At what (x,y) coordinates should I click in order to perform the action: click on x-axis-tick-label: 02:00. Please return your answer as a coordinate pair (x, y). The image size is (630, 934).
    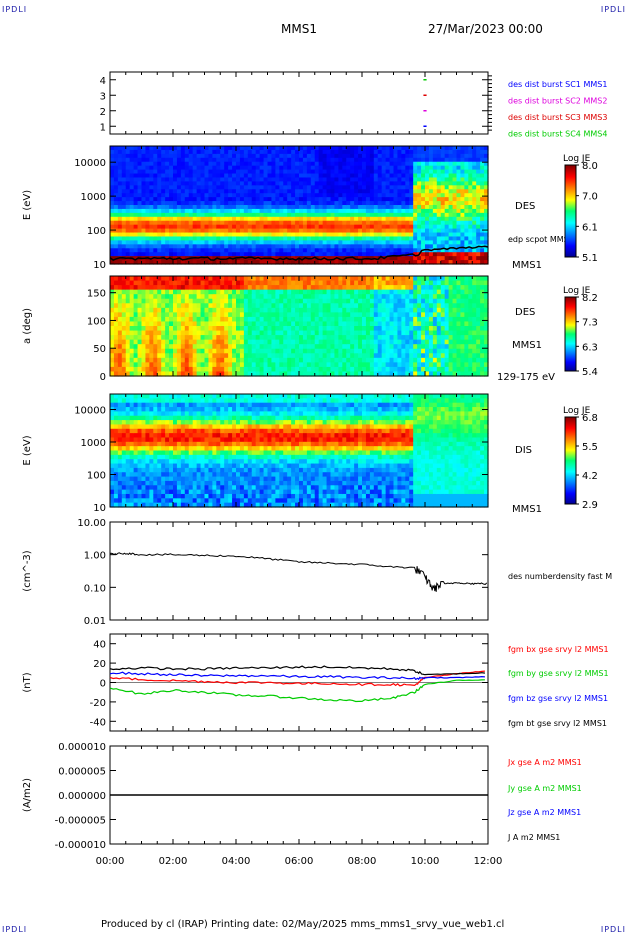
    Looking at the image, I should click on (173, 861).